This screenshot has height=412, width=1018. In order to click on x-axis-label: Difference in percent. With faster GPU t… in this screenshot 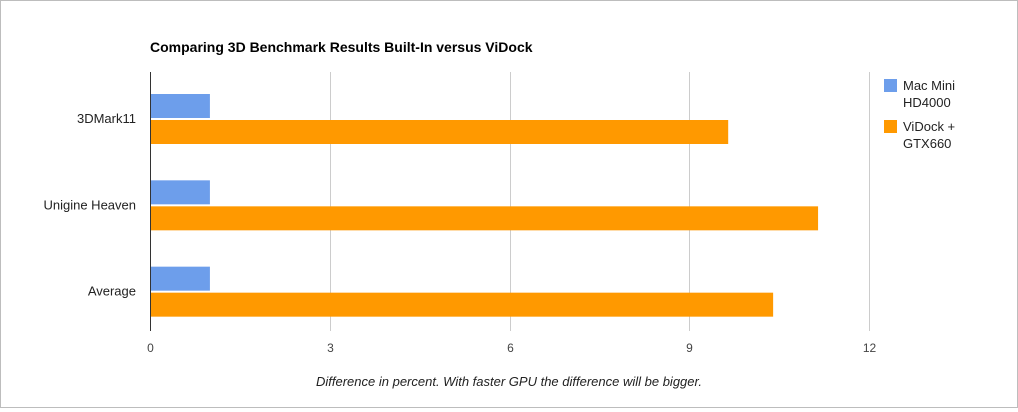, I will do `click(509, 381)`.